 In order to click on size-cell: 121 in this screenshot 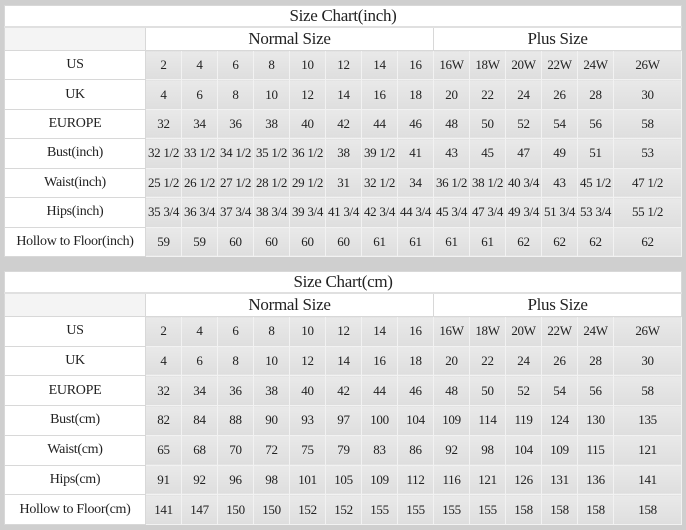, I will do `click(647, 450)`.